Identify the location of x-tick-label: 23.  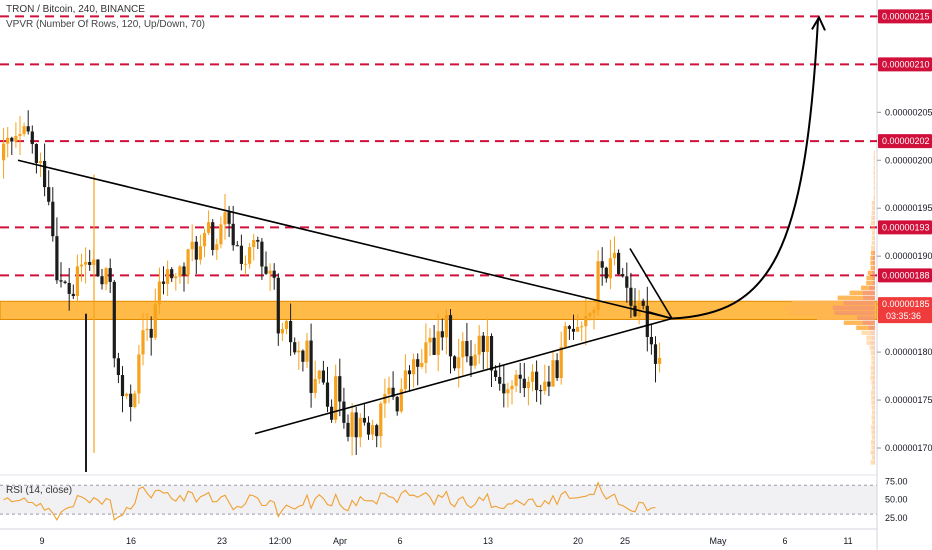
(222, 541).